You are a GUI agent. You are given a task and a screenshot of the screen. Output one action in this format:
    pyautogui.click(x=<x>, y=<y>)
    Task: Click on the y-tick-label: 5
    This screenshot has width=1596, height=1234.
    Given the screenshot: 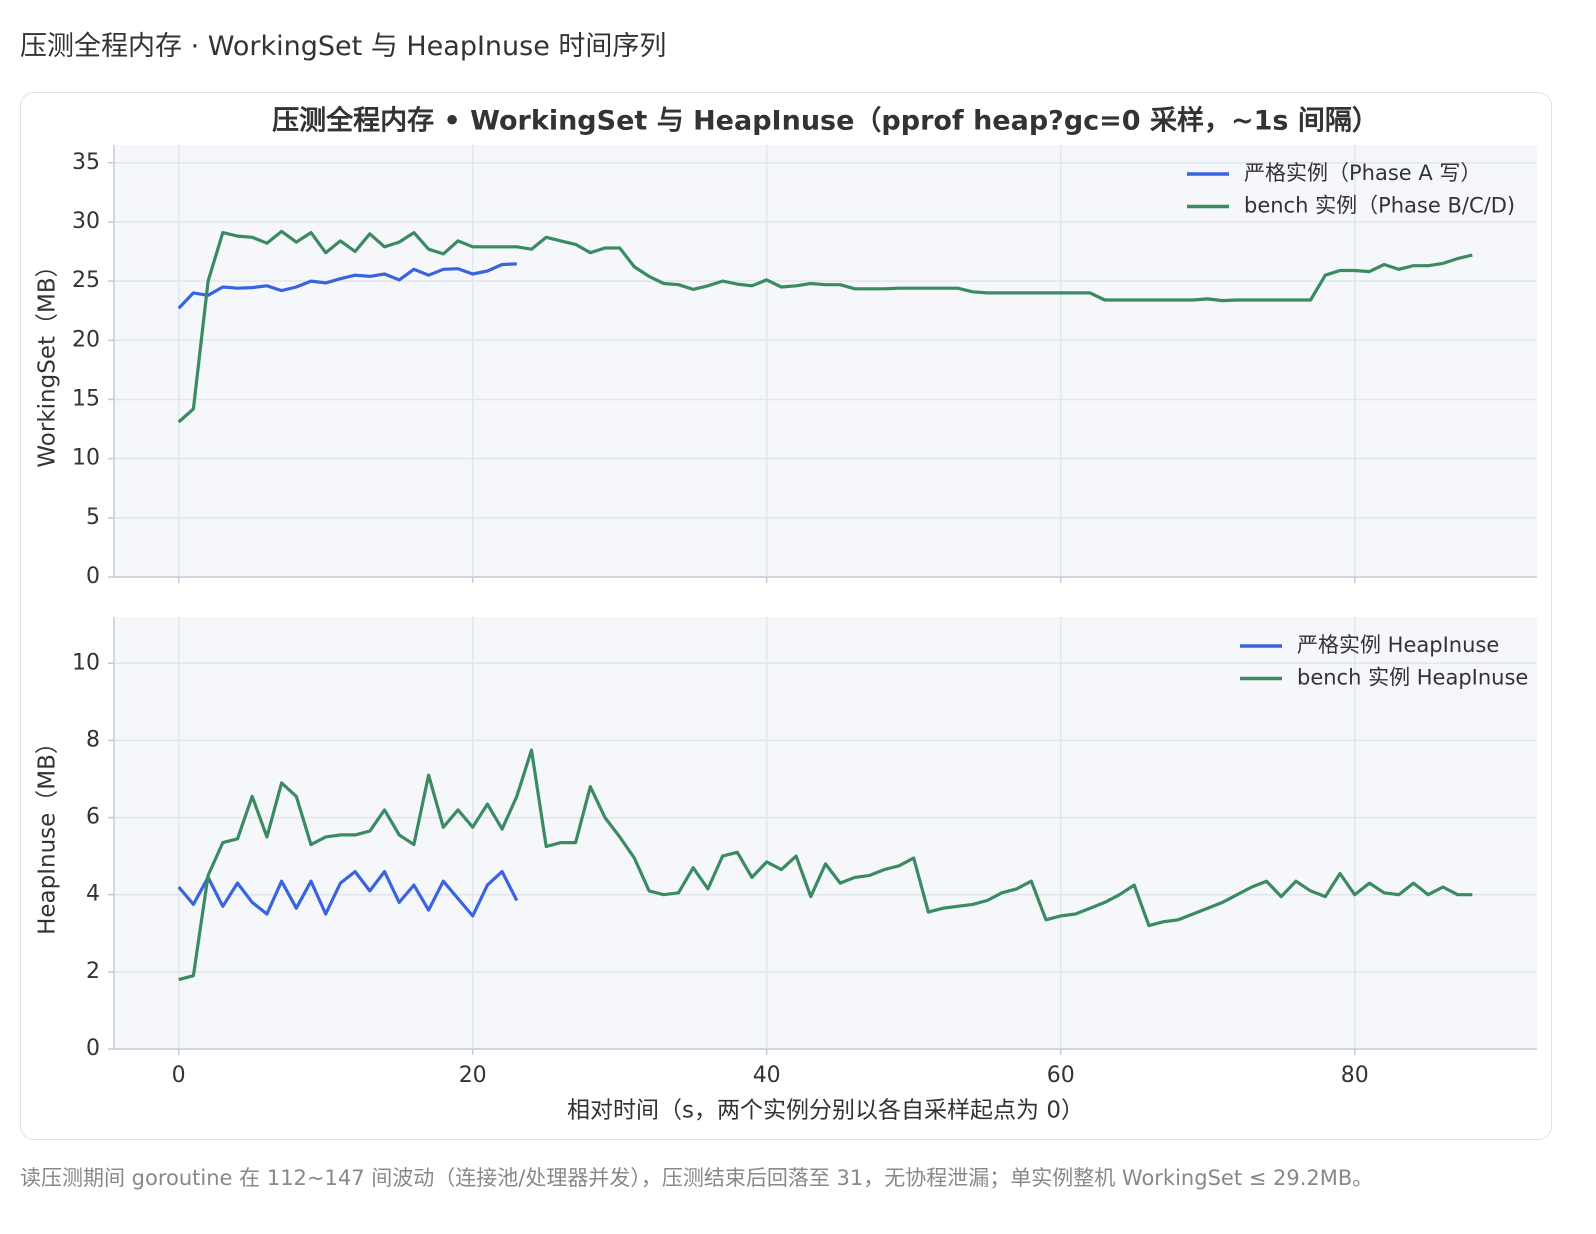 What is the action you would take?
    pyautogui.click(x=93, y=517)
    